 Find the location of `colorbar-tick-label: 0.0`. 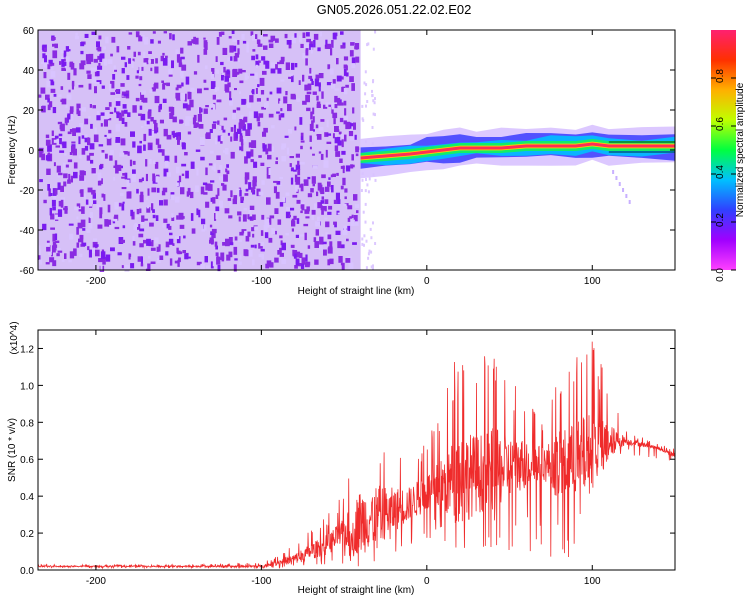

colorbar-tick-label: 0.0 is located at coordinates (720, 275).